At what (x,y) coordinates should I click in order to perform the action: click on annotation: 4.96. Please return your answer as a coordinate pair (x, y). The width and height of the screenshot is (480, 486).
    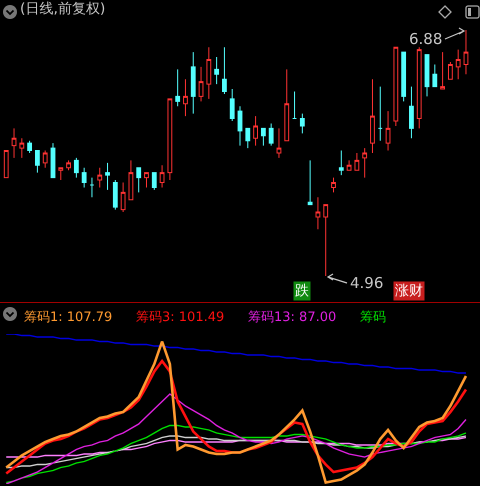
    Looking at the image, I should click on (367, 283).